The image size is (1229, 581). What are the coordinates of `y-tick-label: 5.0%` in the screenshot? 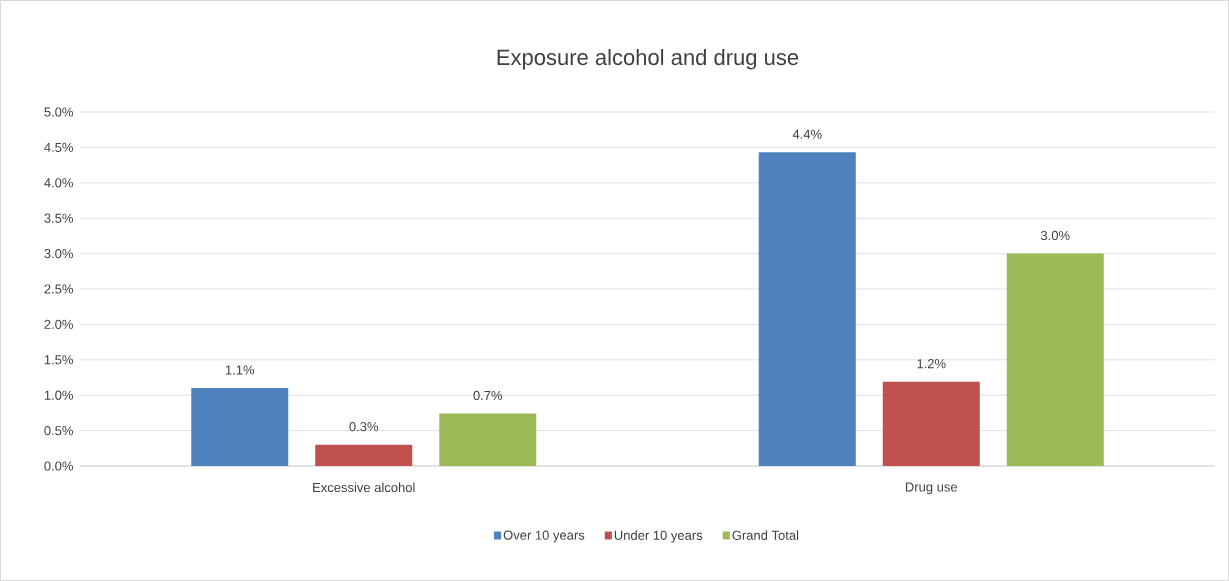 It's located at (58, 112).